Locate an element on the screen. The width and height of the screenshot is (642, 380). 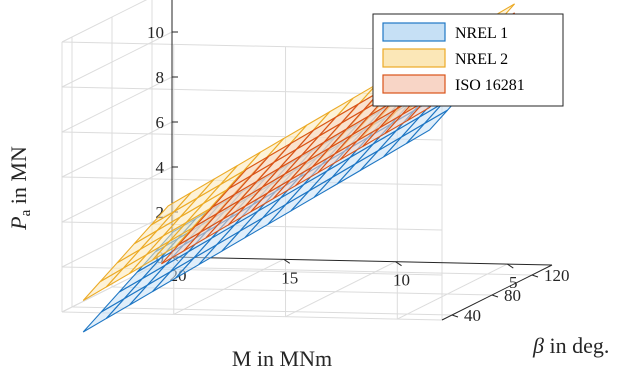
tick-label-pa: 2 is located at coordinates (160, 212).